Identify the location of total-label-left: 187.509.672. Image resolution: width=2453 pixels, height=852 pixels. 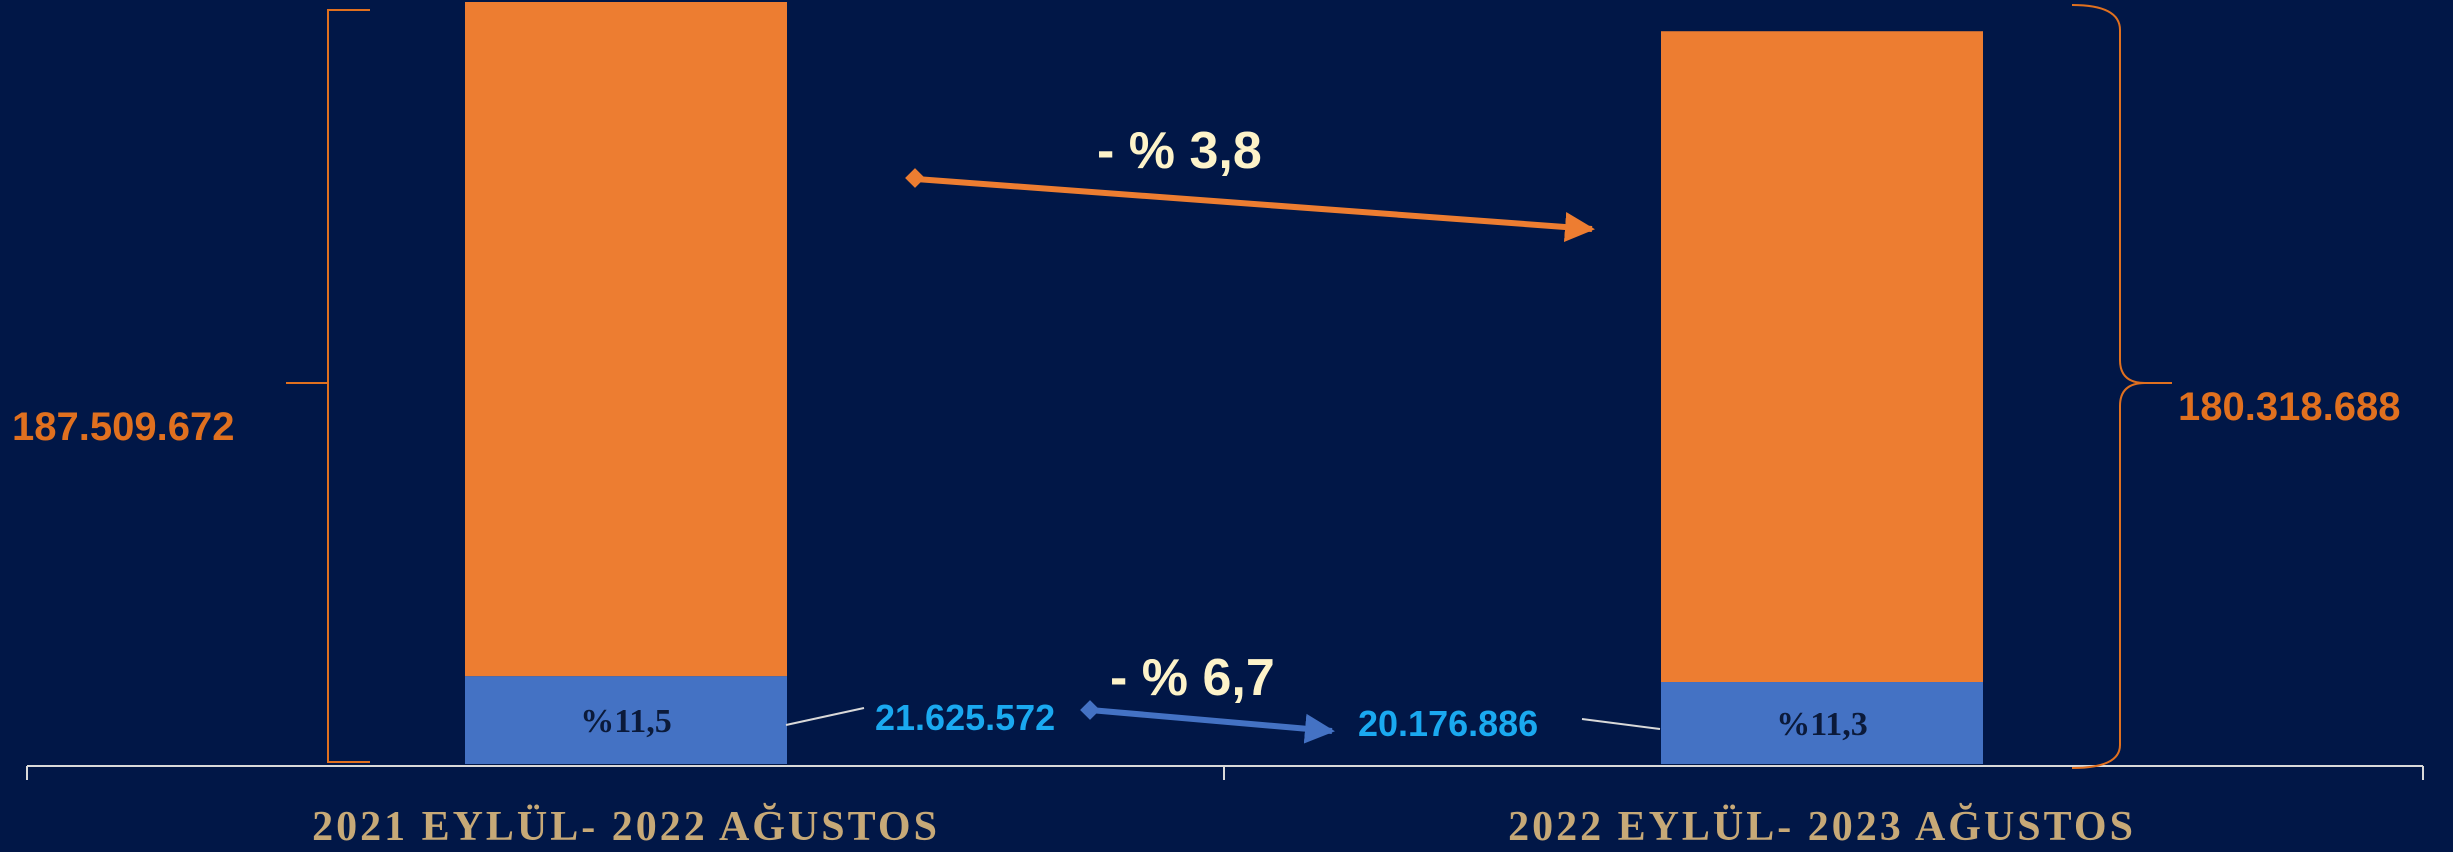
(123, 427).